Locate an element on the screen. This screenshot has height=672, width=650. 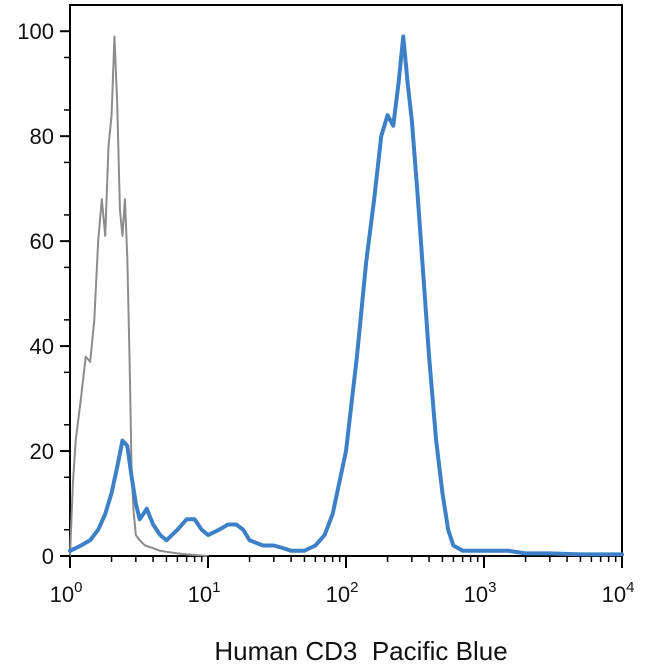
x-tick-label: 10⁴ is located at coordinates (618, 593).